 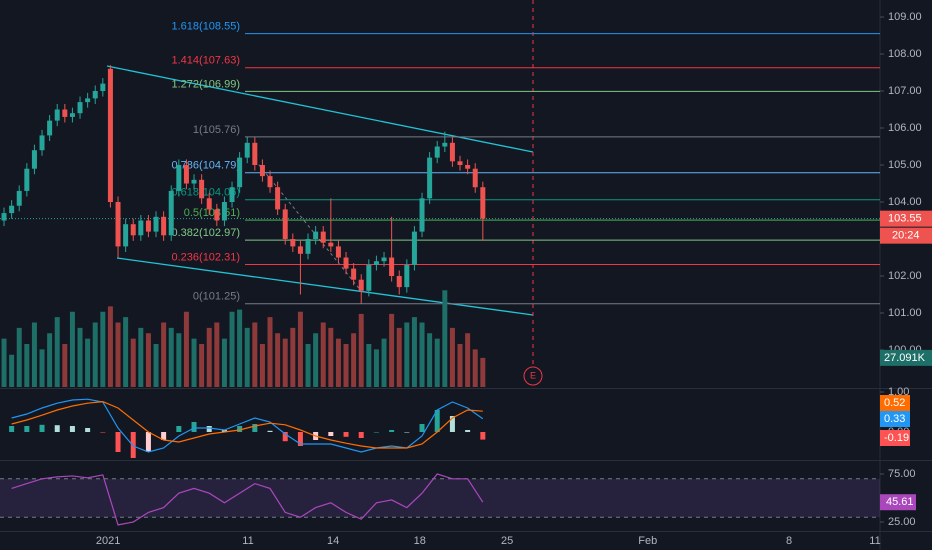 What do you see at coordinates (905, 276) in the screenshot?
I see `y-tick-label: 102.00` at bounding box center [905, 276].